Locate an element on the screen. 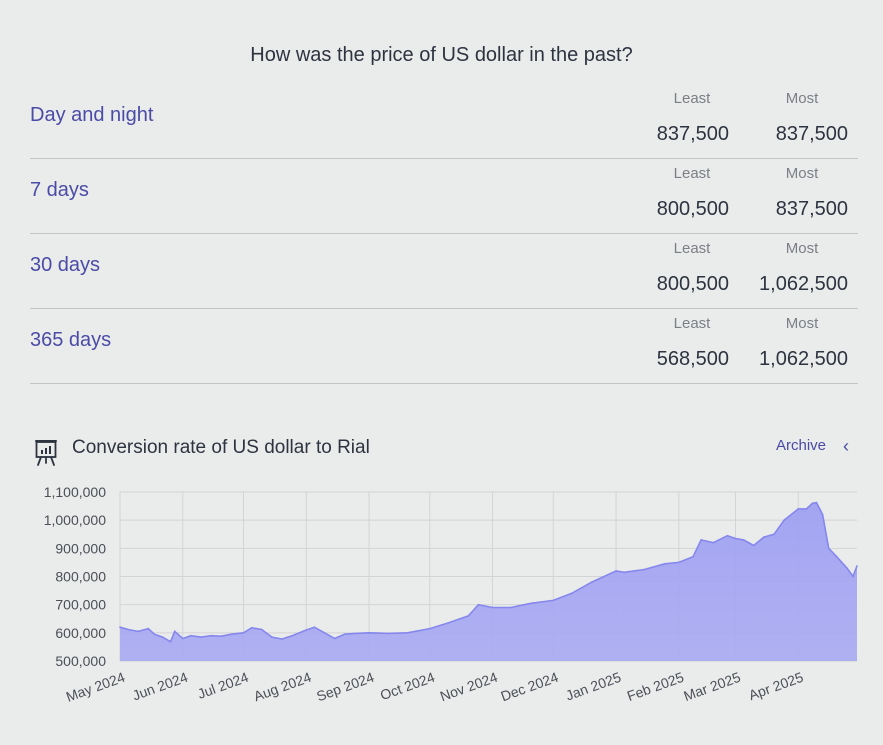 The height and width of the screenshot is (745, 883). x-tick-label: Aug 2024 is located at coordinates (282, 687).